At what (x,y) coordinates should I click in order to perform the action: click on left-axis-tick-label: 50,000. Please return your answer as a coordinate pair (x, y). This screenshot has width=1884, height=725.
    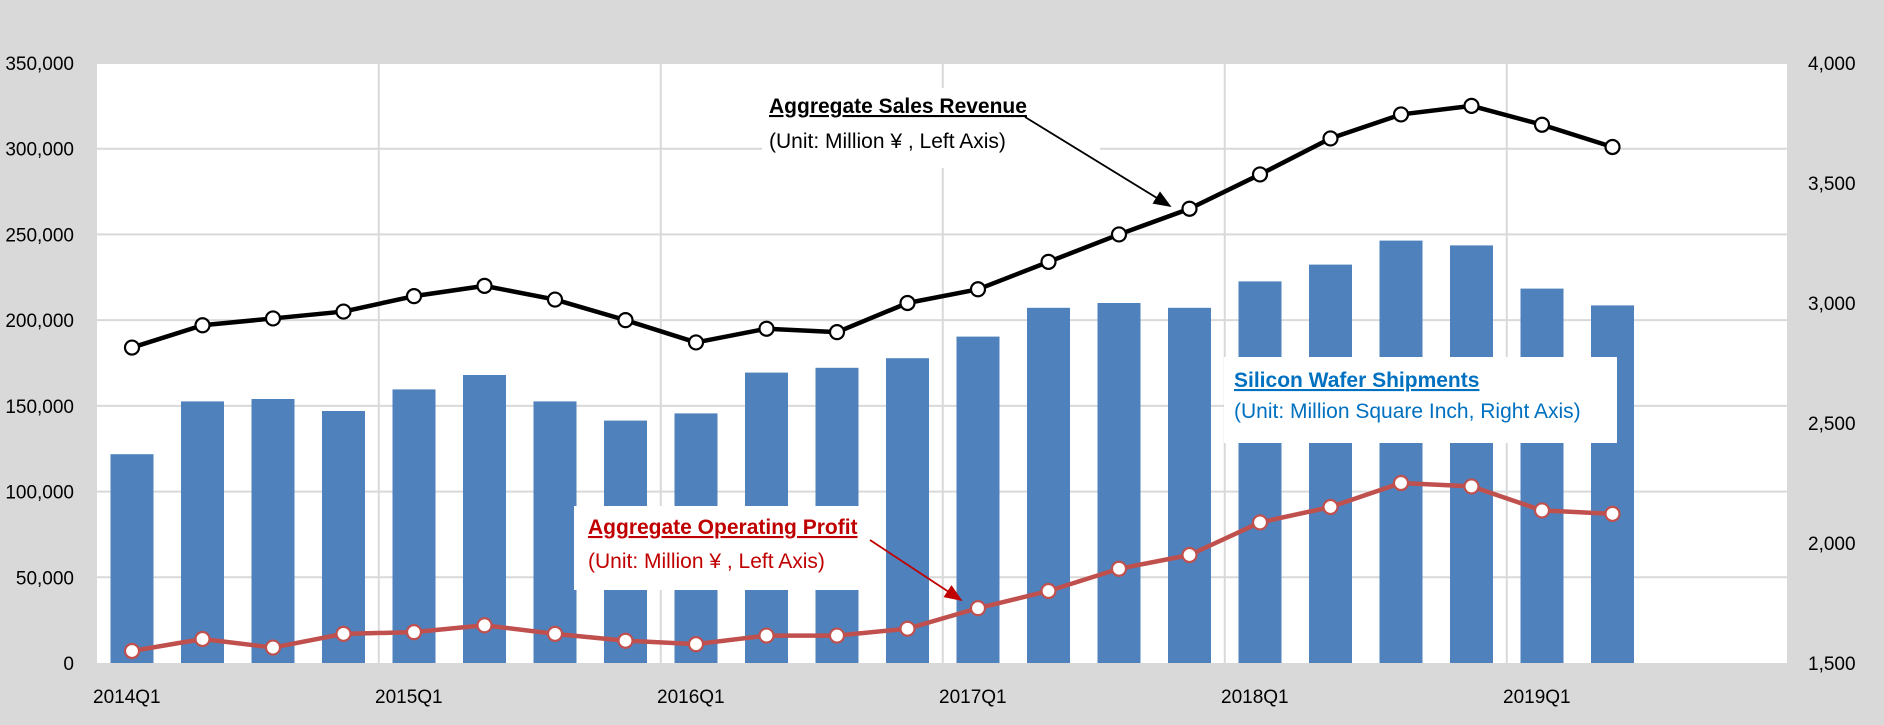
    Looking at the image, I should click on (45, 578).